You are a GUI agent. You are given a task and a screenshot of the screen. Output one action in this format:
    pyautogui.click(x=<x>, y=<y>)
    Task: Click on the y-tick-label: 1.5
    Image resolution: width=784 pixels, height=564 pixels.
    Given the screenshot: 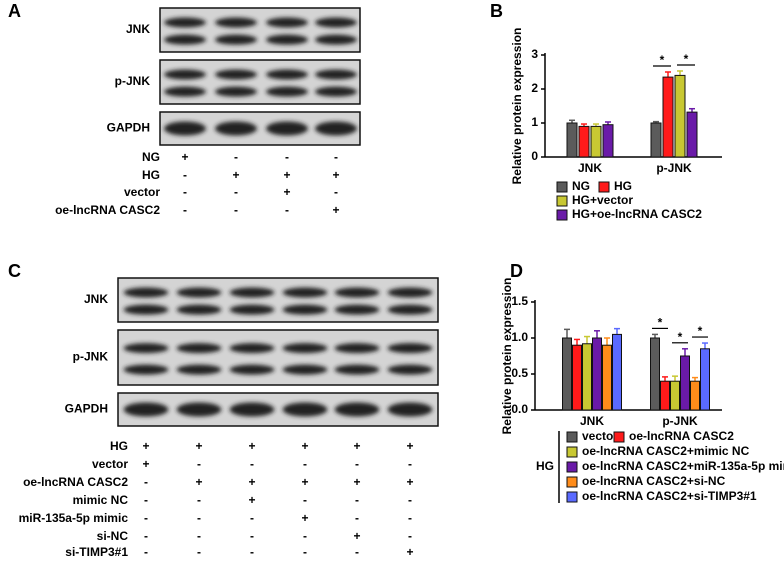 What is the action you would take?
    pyautogui.click(x=519, y=301)
    